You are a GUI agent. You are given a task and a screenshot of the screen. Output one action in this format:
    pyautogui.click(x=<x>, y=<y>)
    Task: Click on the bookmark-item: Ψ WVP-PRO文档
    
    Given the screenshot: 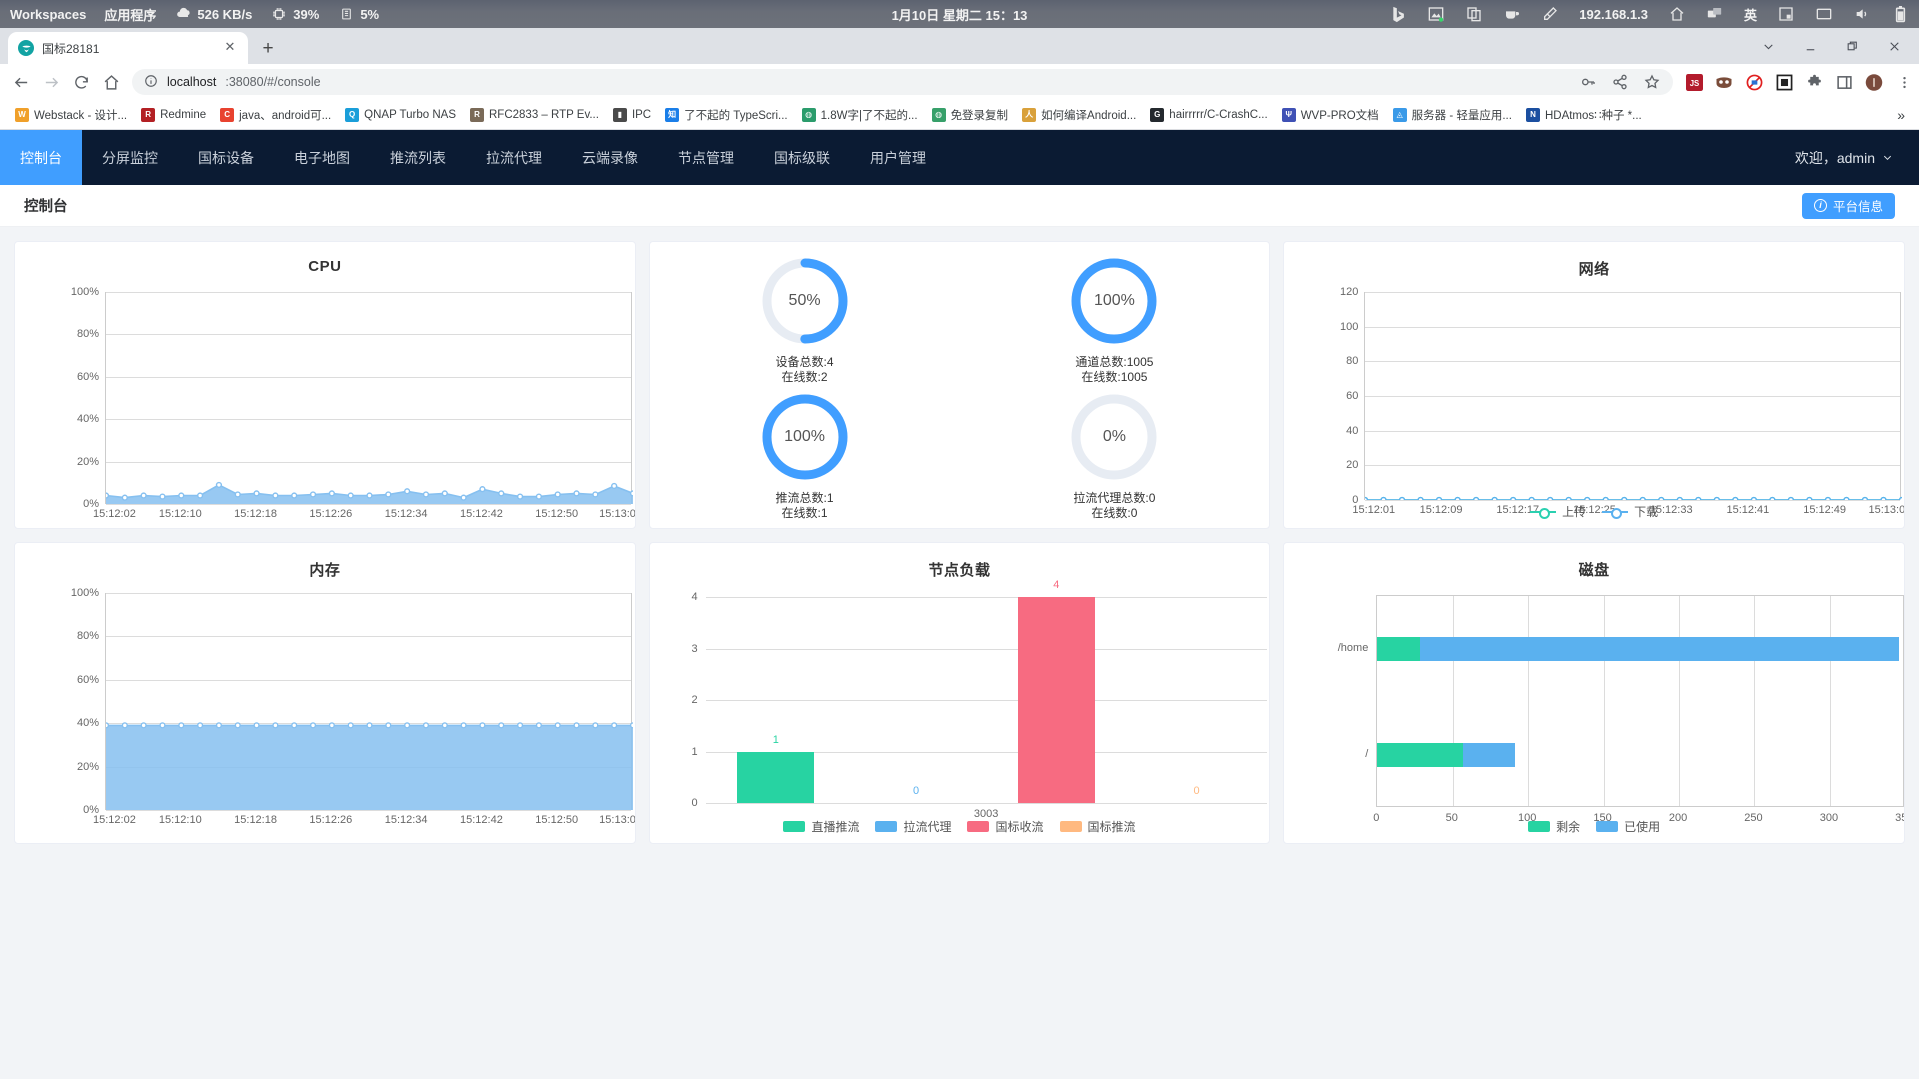 What is the action you would take?
    pyautogui.click(x=1330, y=115)
    